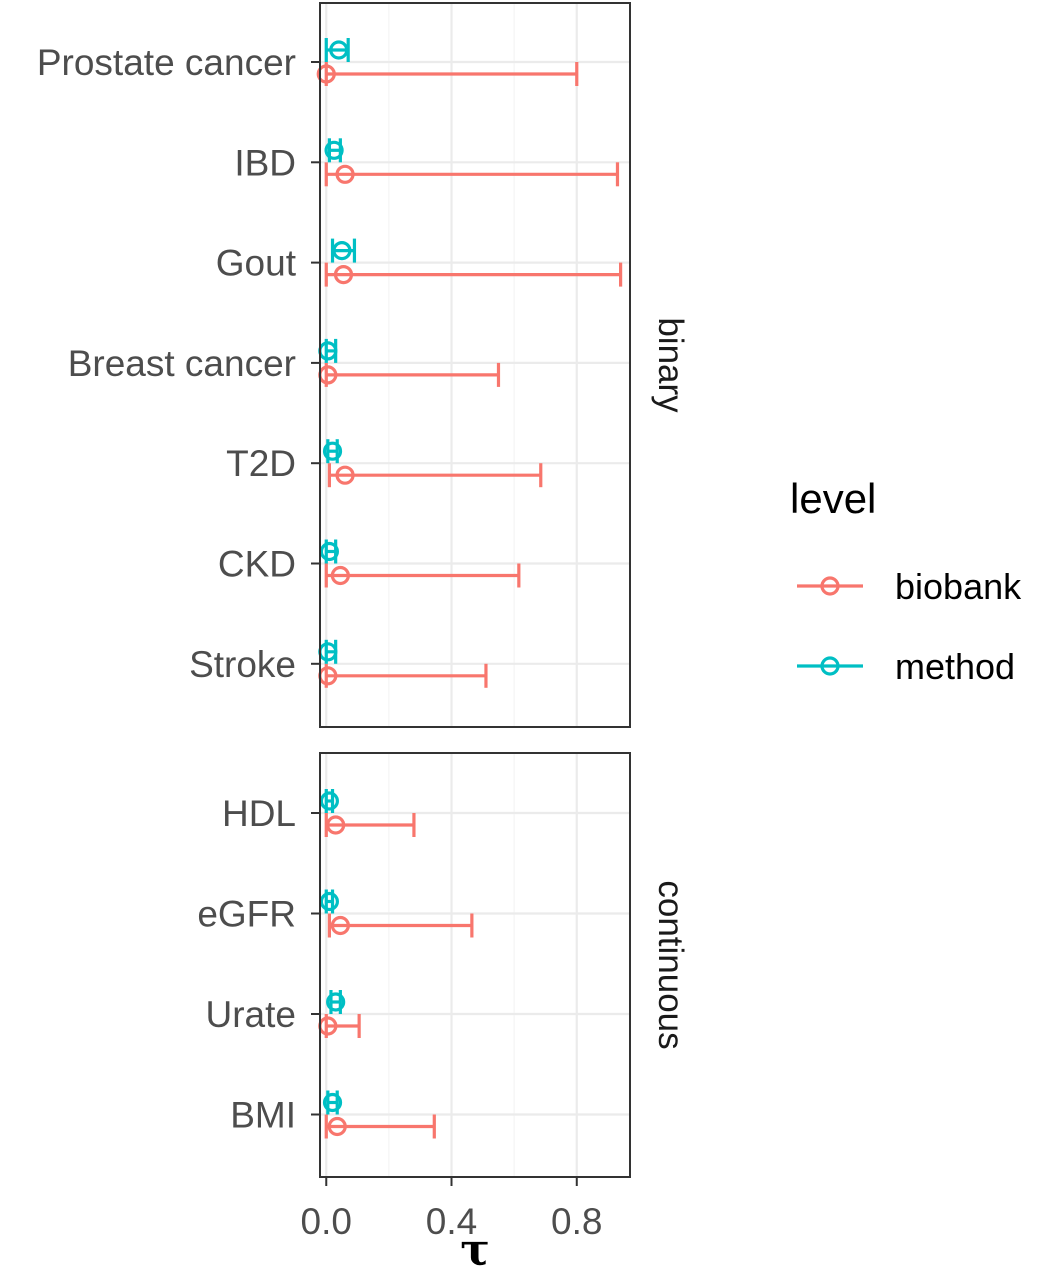 This screenshot has width=1047, height=1280. What do you see at coordinates (242, 664) in the screenshot?
I see `category-label-stroke: Stroke` at bounding box center [242, 664].